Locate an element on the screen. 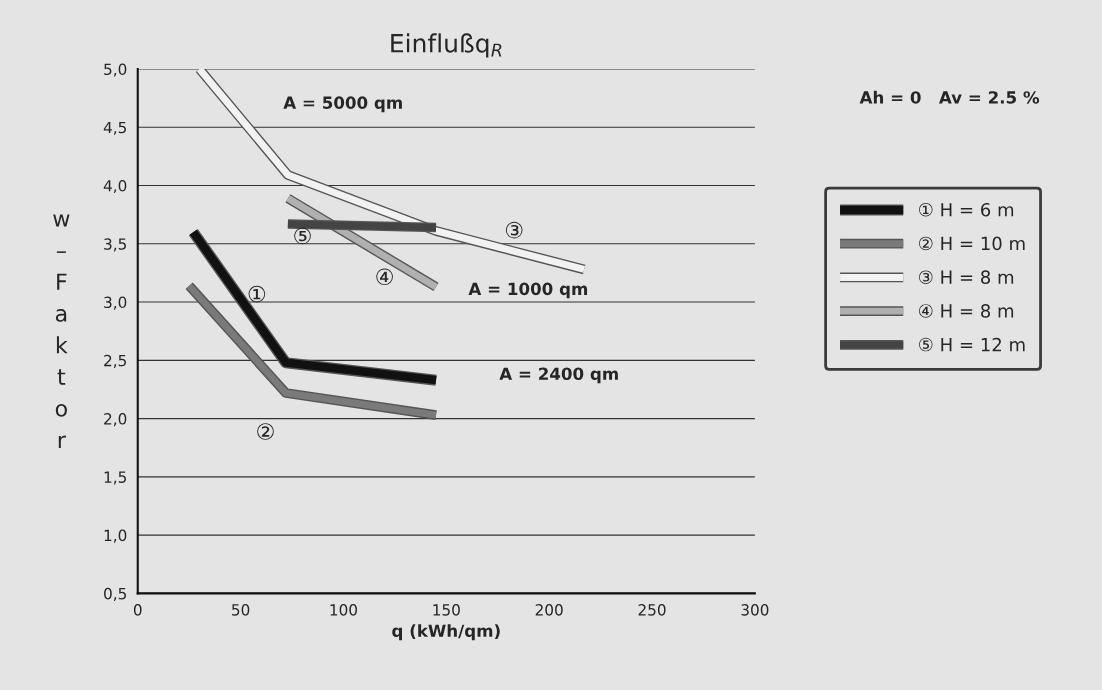  x-axis-title: q (kWh/qm) is located at coordinates (446, 632).